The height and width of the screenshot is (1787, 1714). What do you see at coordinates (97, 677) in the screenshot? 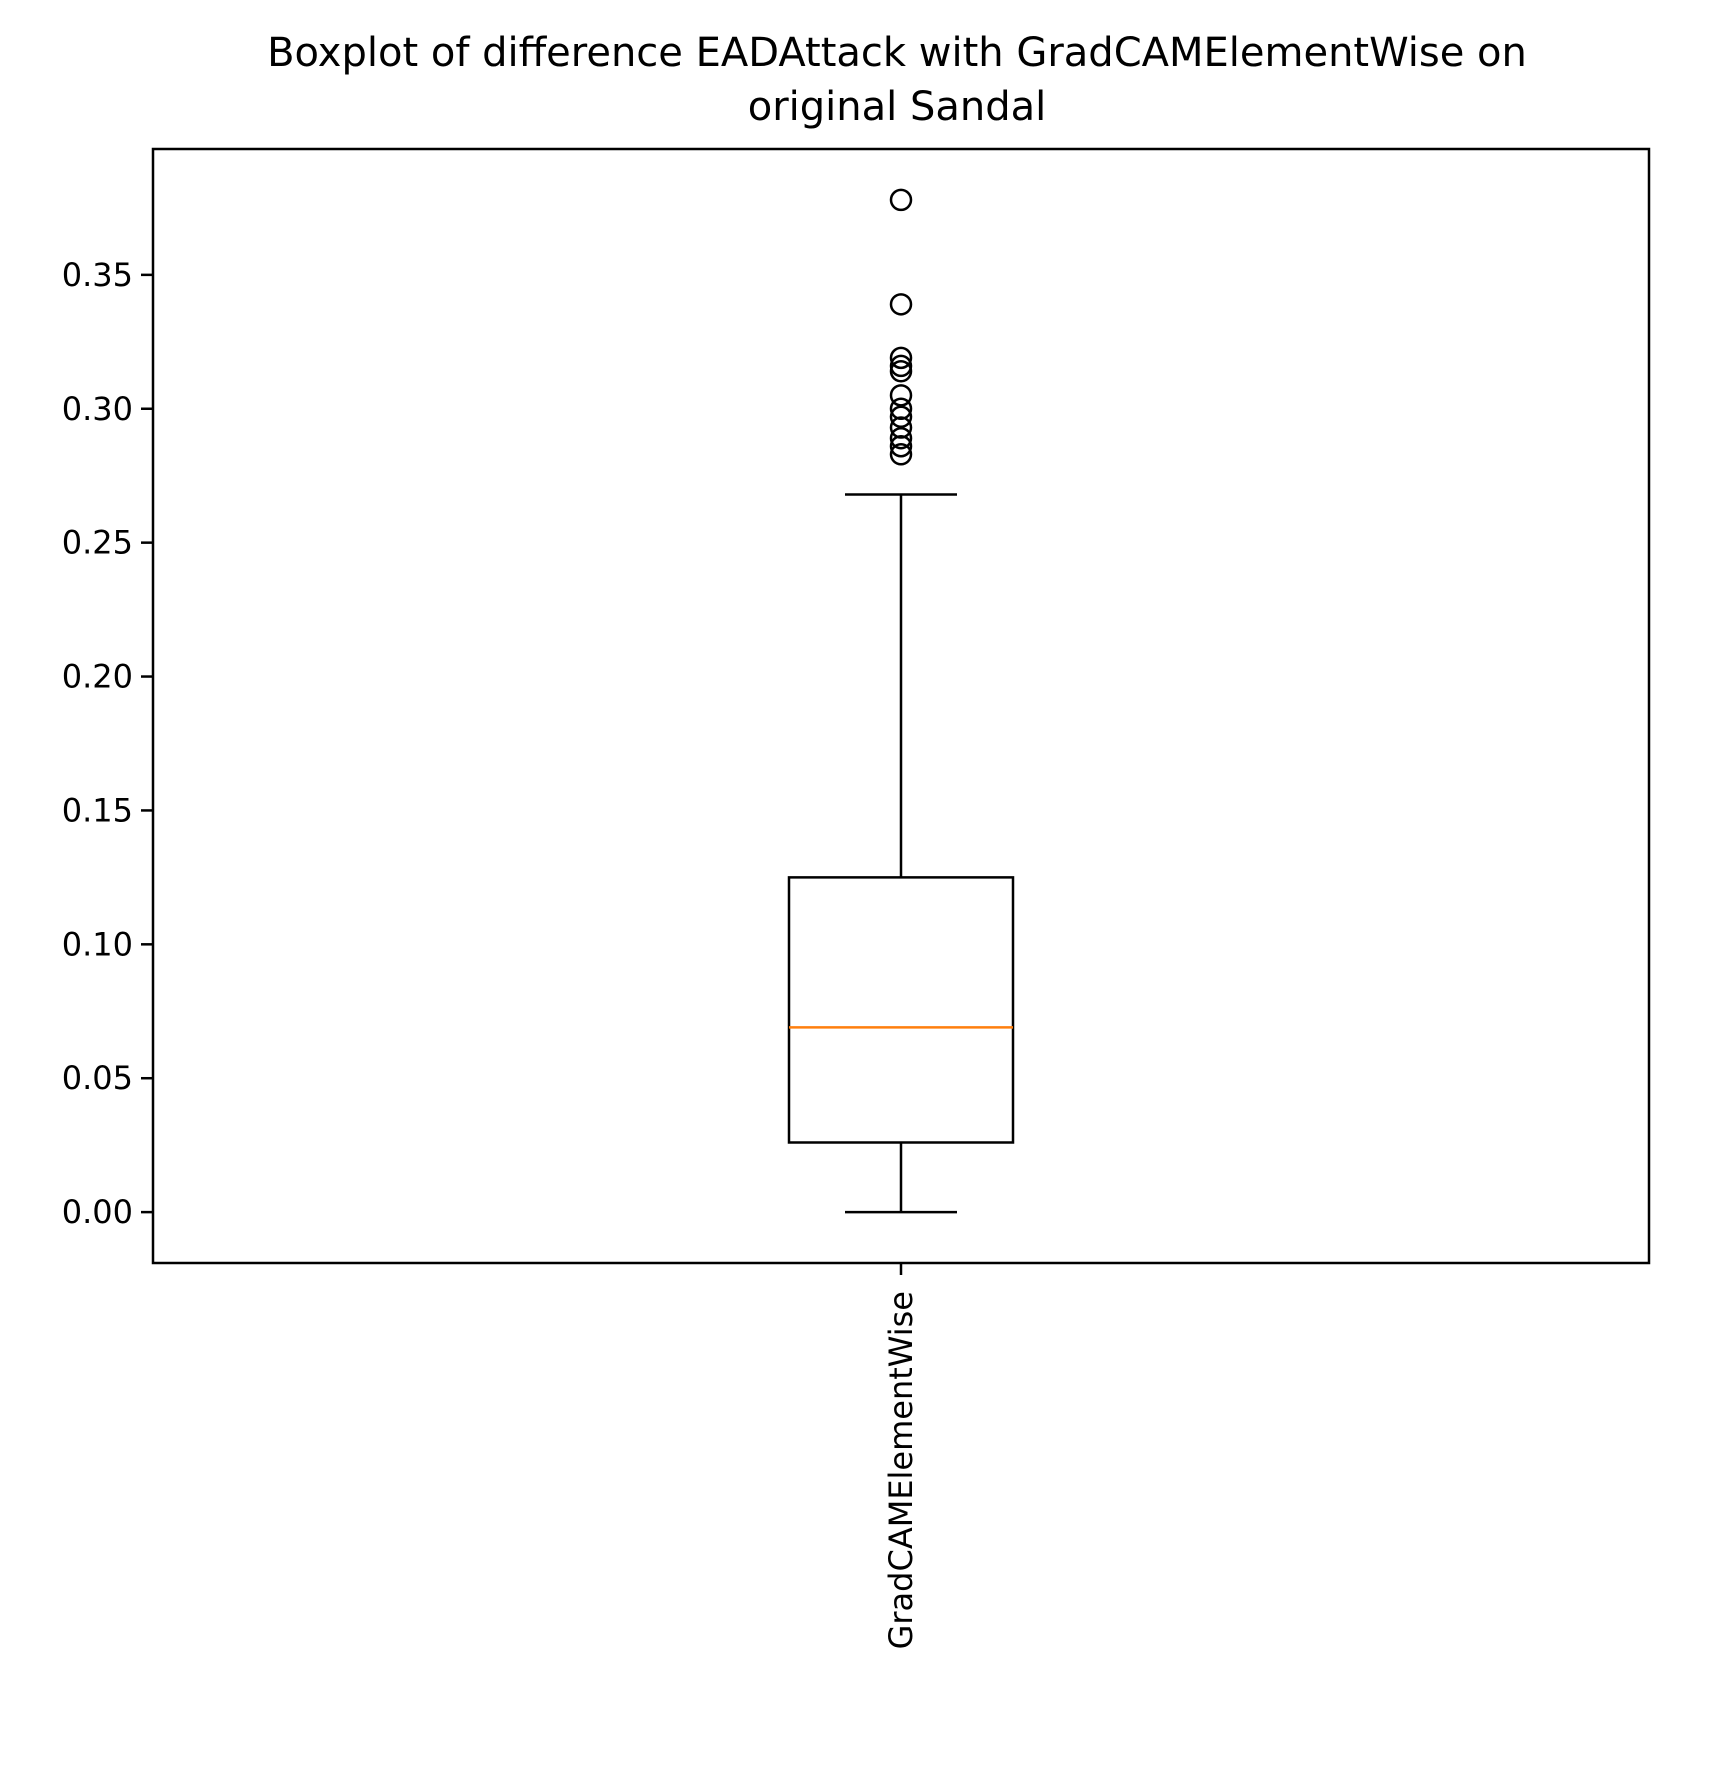
I see `y-tick-label: 0.20` at bounding box center [97, 677].